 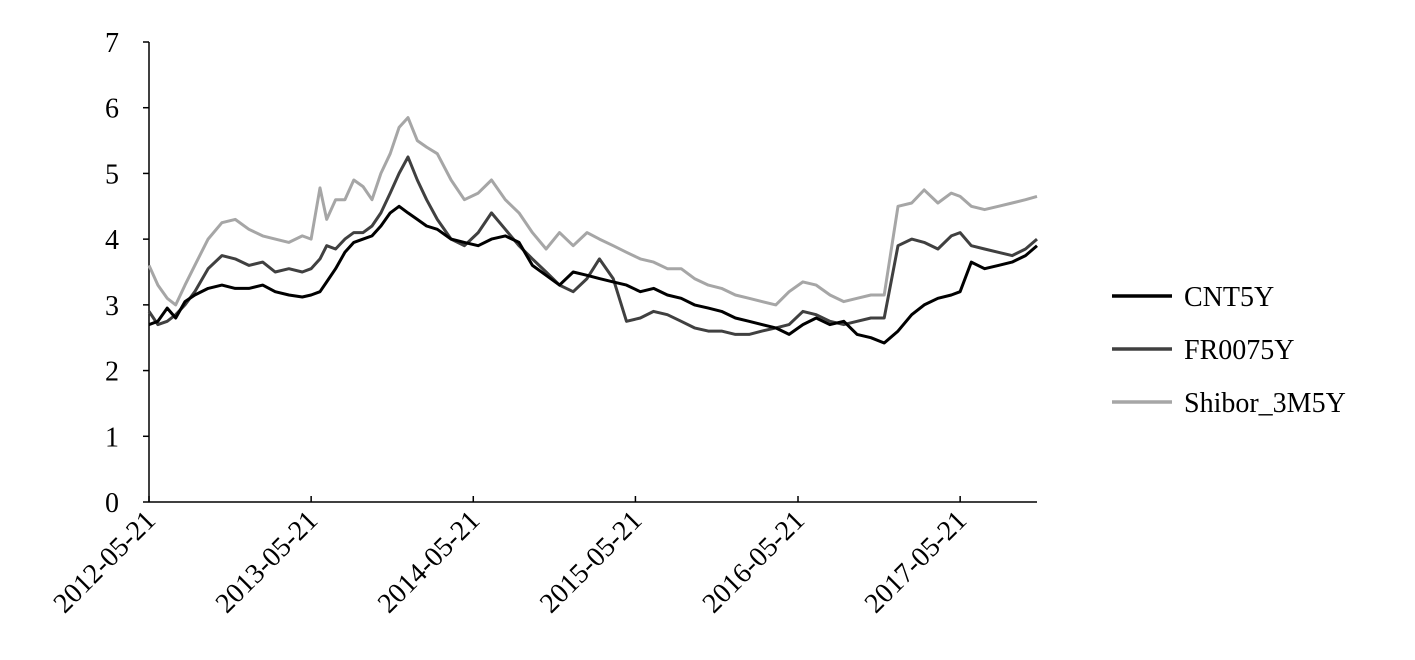 I want to click on y-tick-label: 6, so click(x=112, y=109).